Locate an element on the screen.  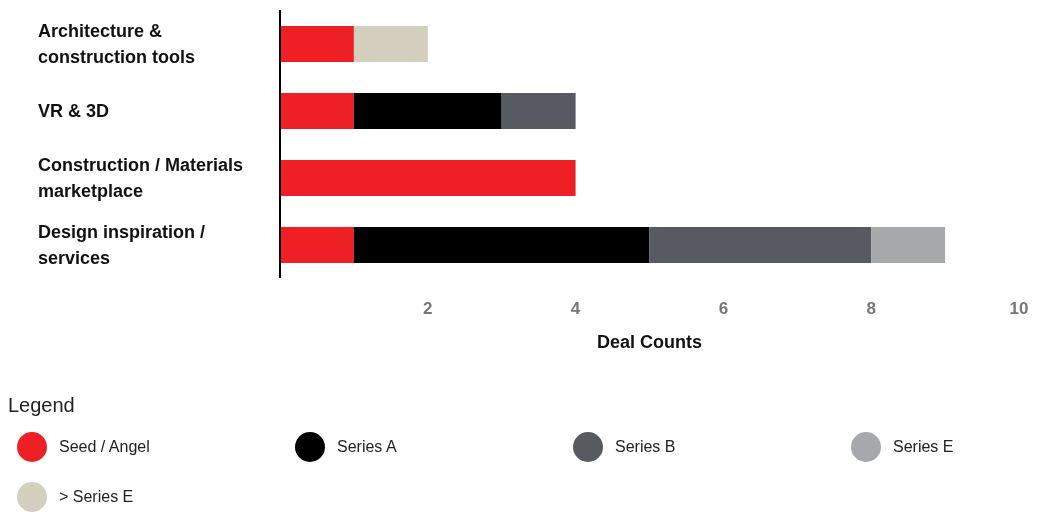
y-tick-label: Design inspiration / services is located at coordinates (122, 244).